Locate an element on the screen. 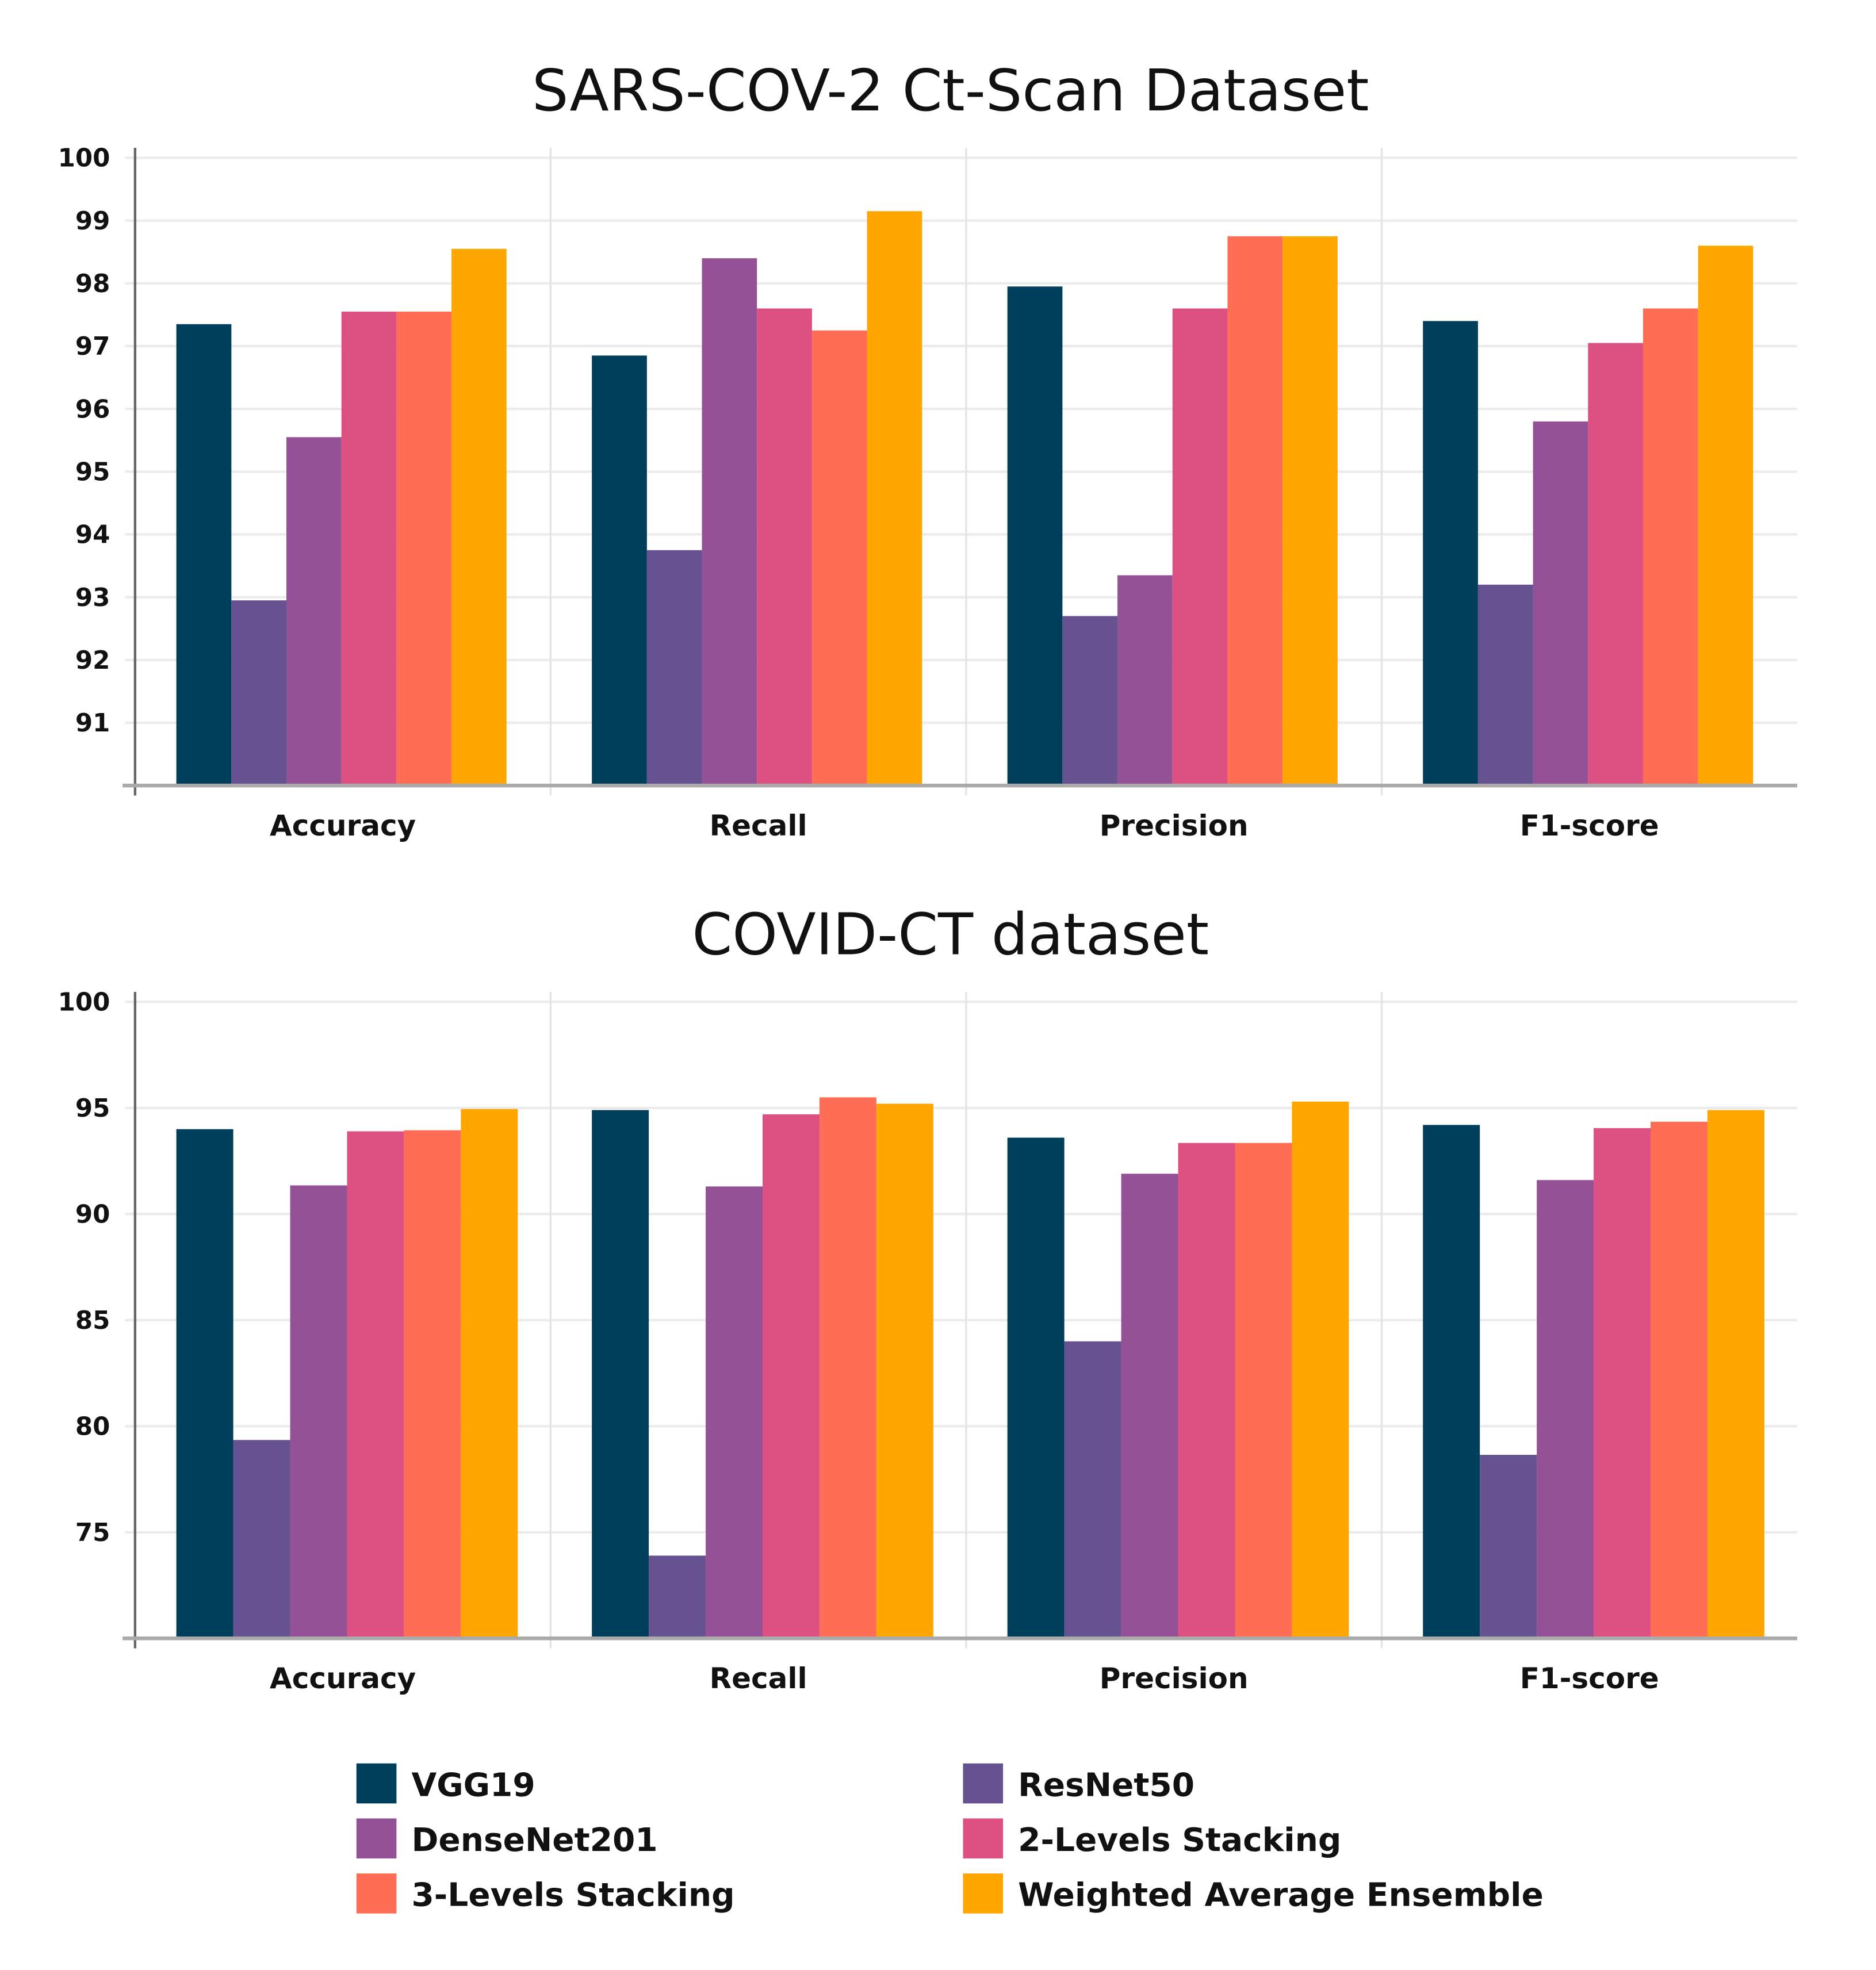  y-tick-label: 97 is located at coordinates (92, 347).